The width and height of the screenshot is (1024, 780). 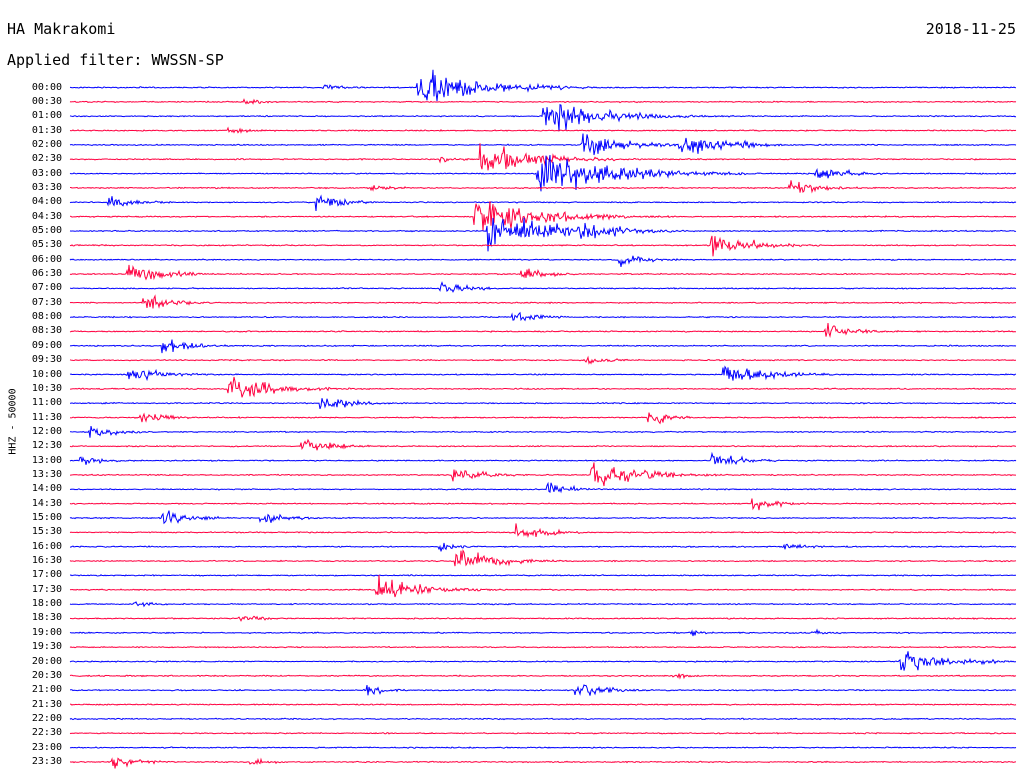 What do you see at coordinates (46, 245) in the screenshot?
I see `time-tick-0530: 05:30` at bounding box center [46, 245].